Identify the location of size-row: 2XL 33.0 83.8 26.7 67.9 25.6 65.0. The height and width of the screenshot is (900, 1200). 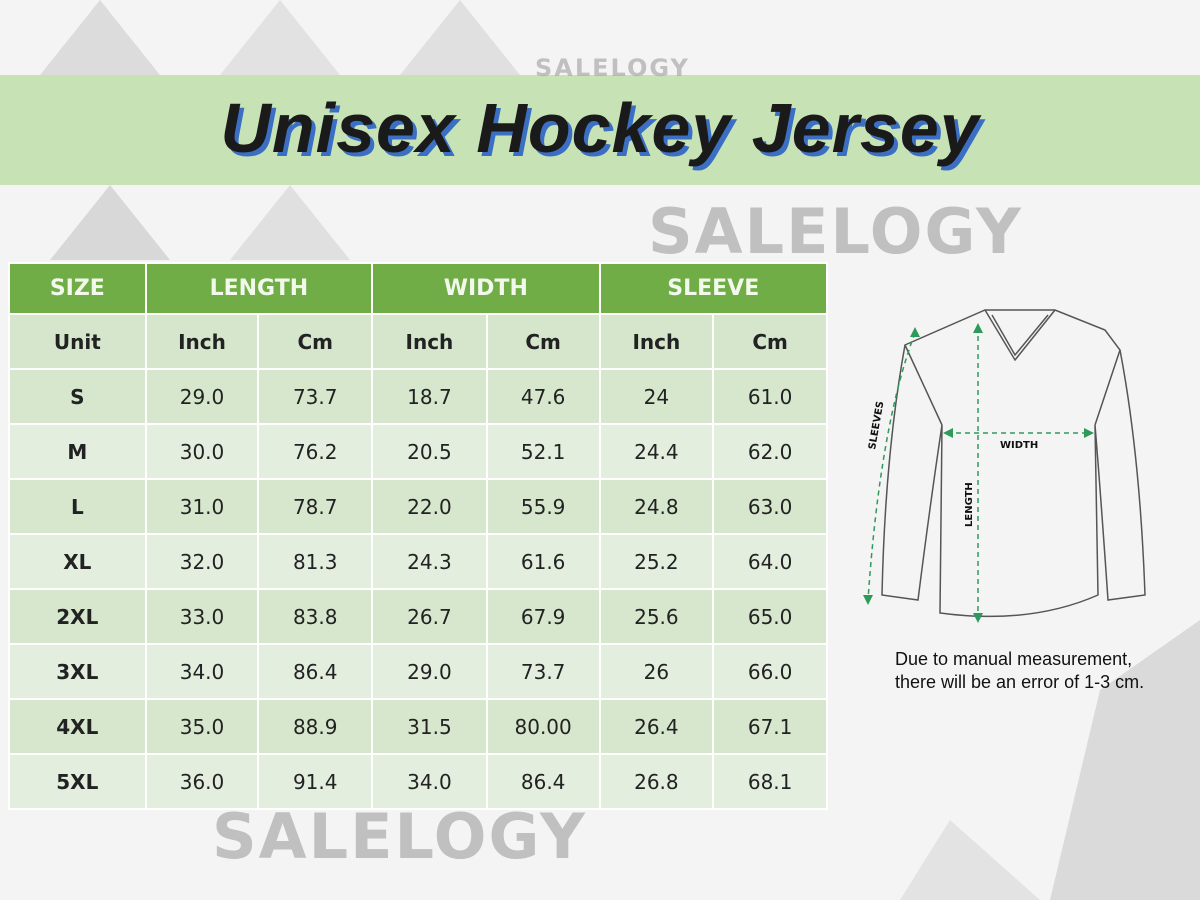
(418, 616).